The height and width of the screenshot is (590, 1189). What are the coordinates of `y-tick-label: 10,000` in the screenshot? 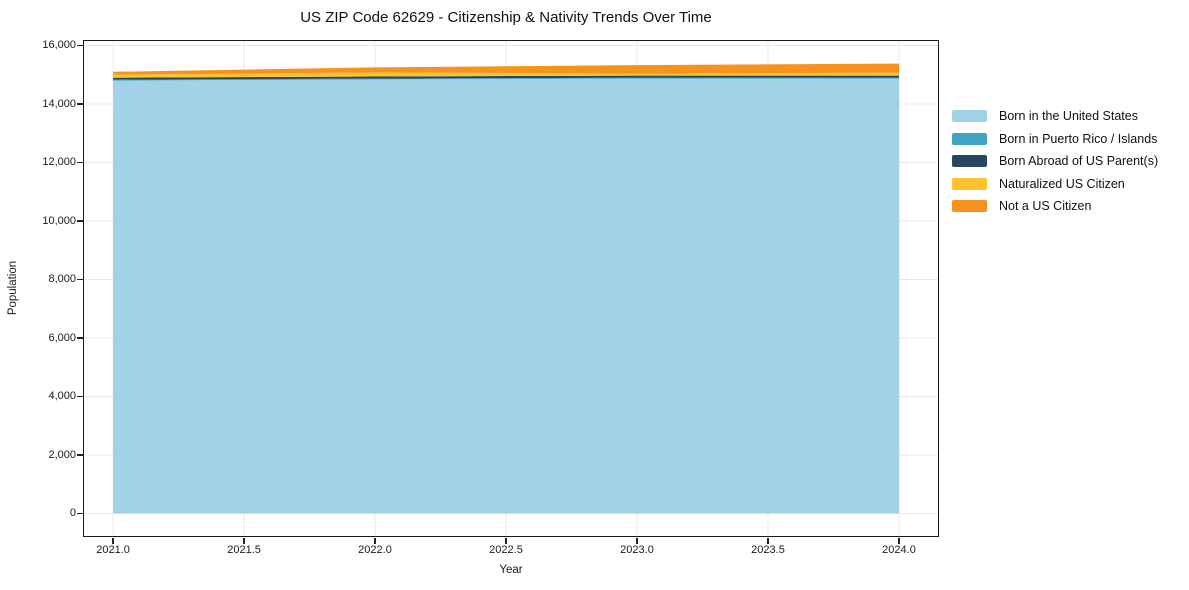 It's located at (59, 220).